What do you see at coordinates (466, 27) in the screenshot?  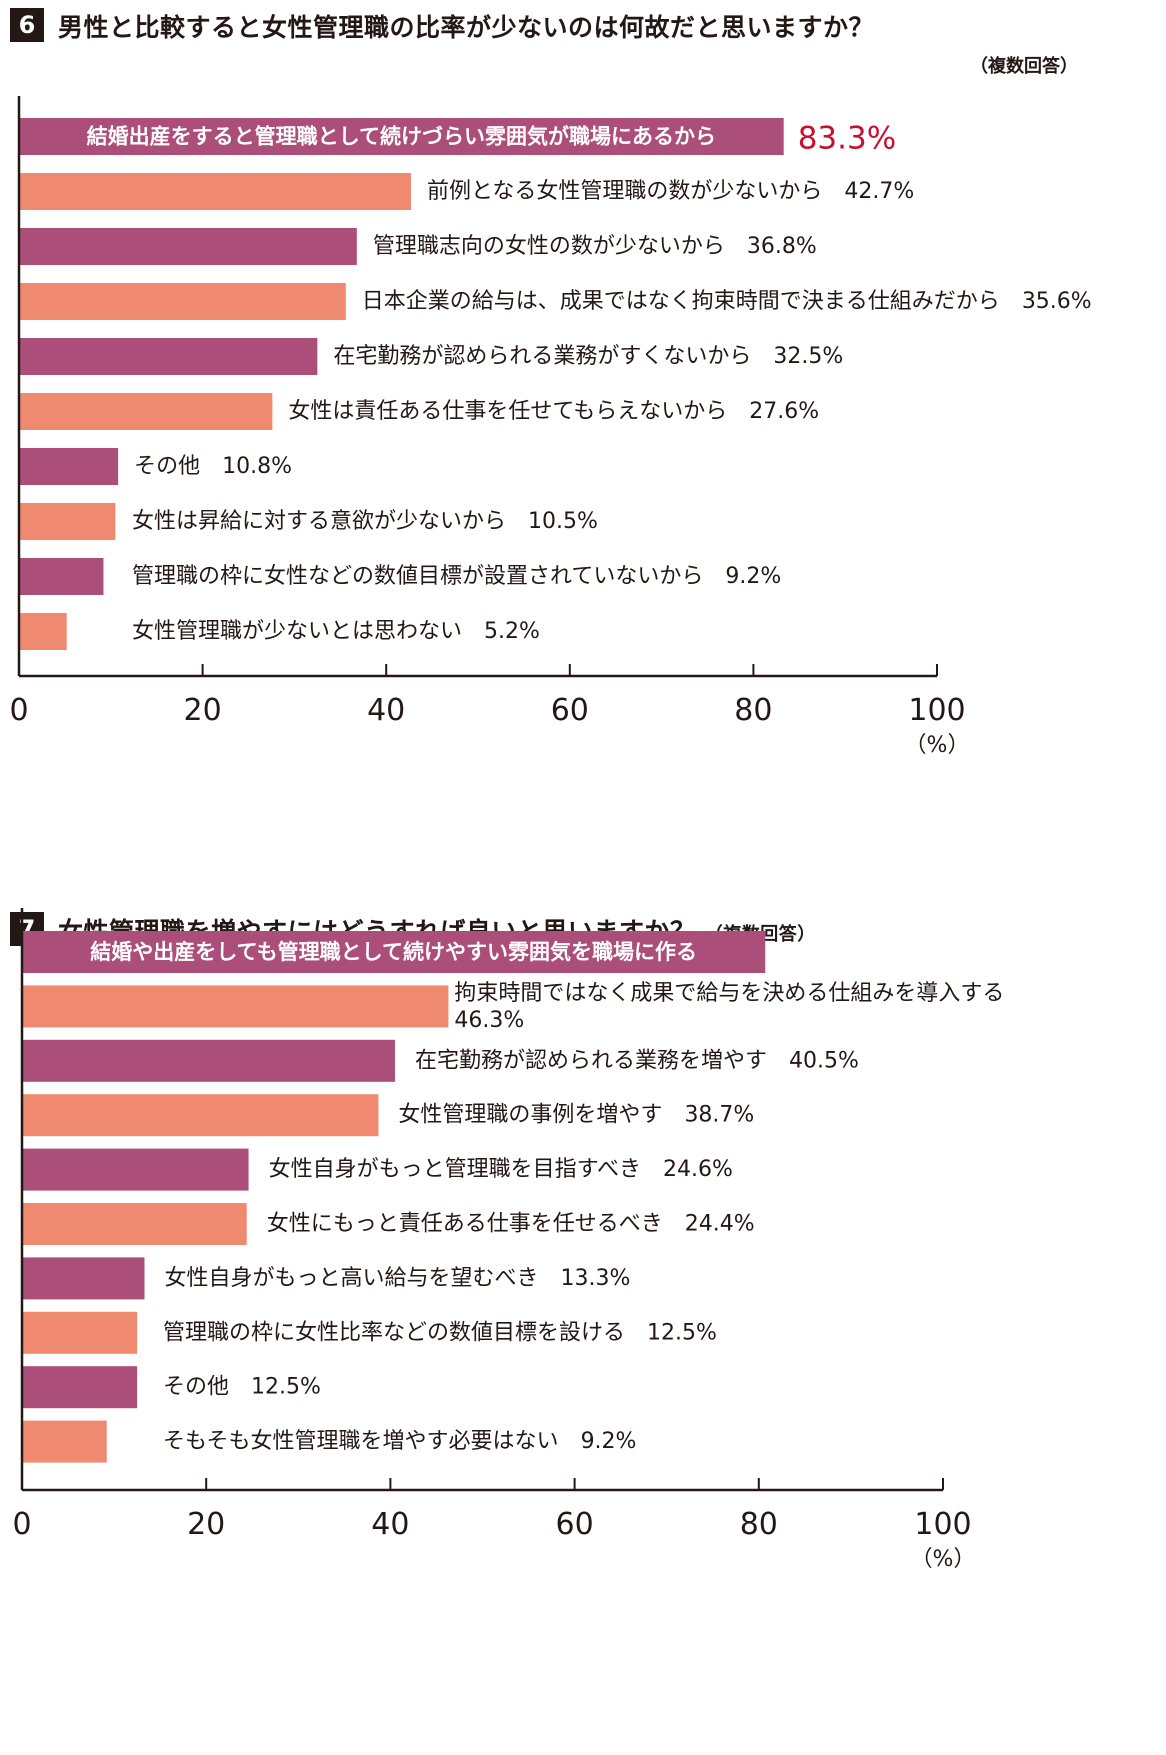 I see `question-6-title: 男性と比較すると女性管理職の比率が少ないのは何故だと思いますか？` at bounding box center [466, 27].